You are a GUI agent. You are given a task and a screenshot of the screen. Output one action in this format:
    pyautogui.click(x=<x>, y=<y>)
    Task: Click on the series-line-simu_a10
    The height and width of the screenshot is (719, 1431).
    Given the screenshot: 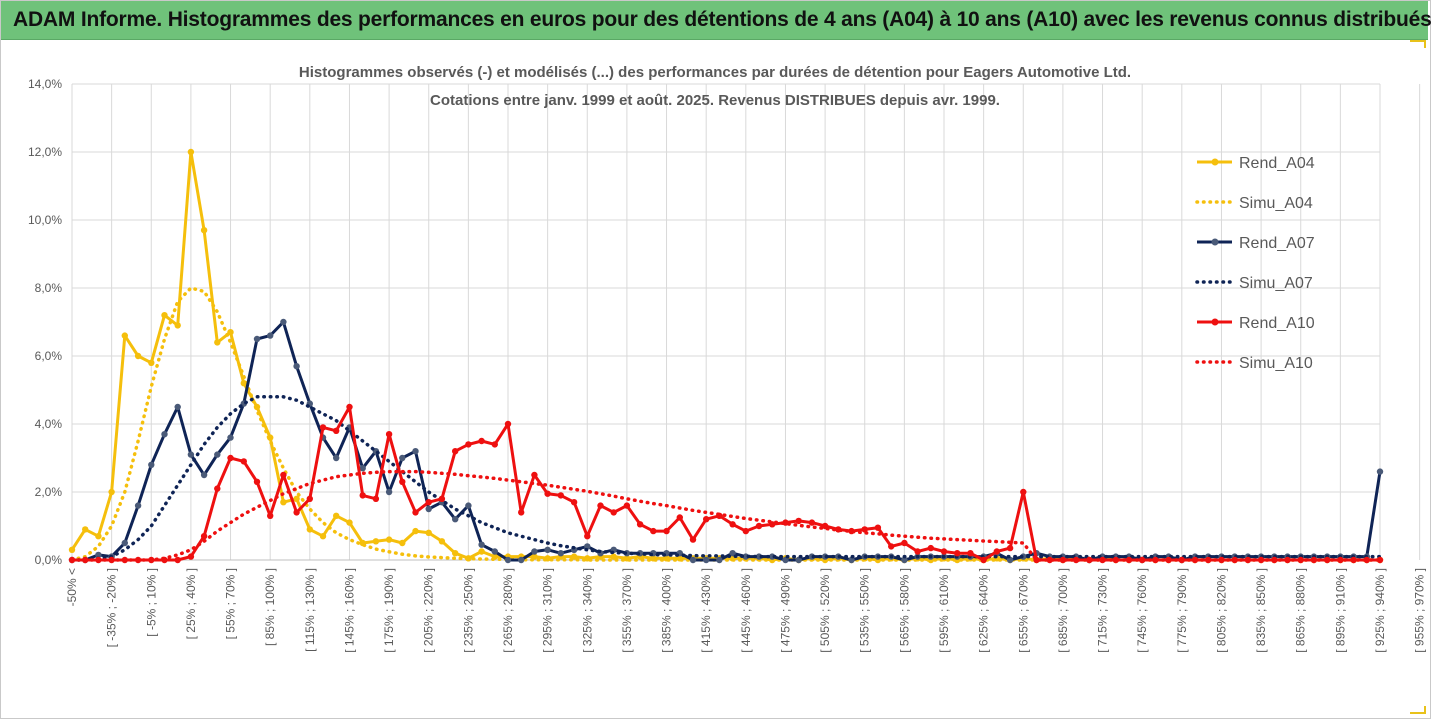 What is the action you would take?
    pyautogui.click(x=726, y=515)
    